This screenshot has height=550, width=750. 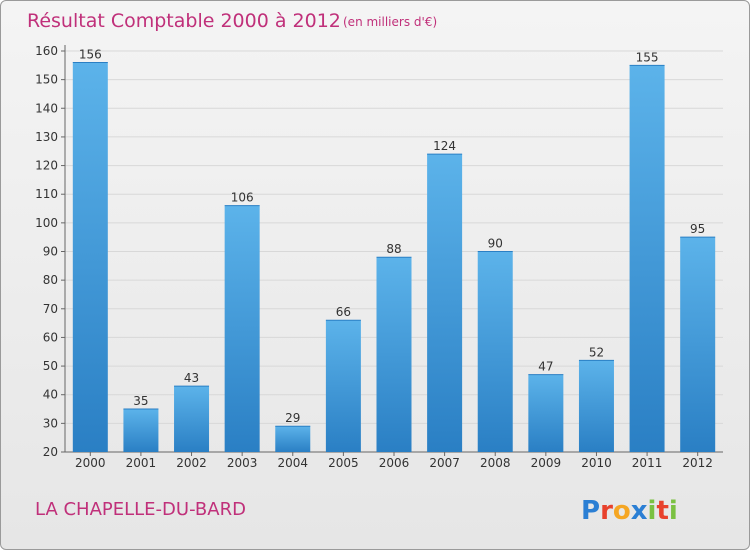 I want to click on proxiti-logo: Proxiti, so click(x=629, y=511).